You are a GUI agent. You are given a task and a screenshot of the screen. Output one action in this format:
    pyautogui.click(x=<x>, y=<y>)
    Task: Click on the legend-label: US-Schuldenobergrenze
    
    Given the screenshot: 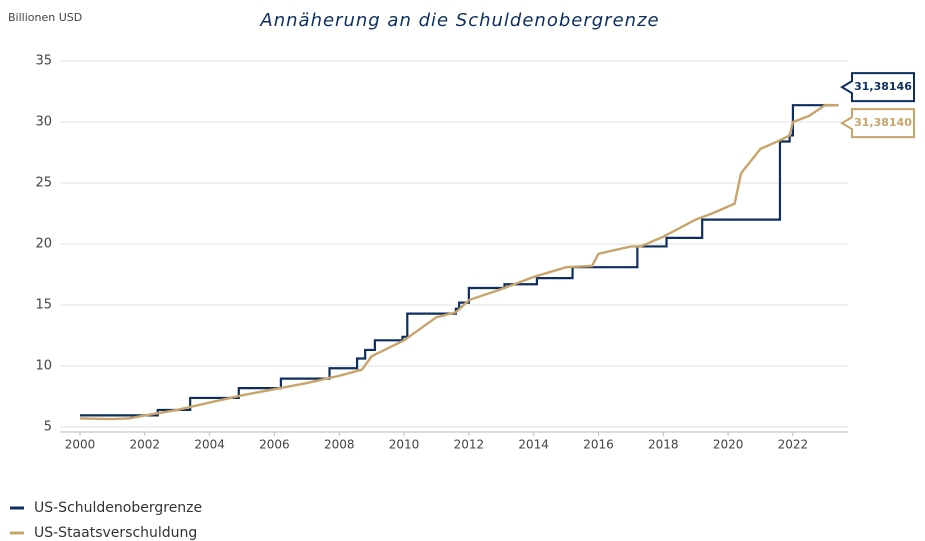 What is the action you would take?
    pyautogui.click(x=118, y=508)
    